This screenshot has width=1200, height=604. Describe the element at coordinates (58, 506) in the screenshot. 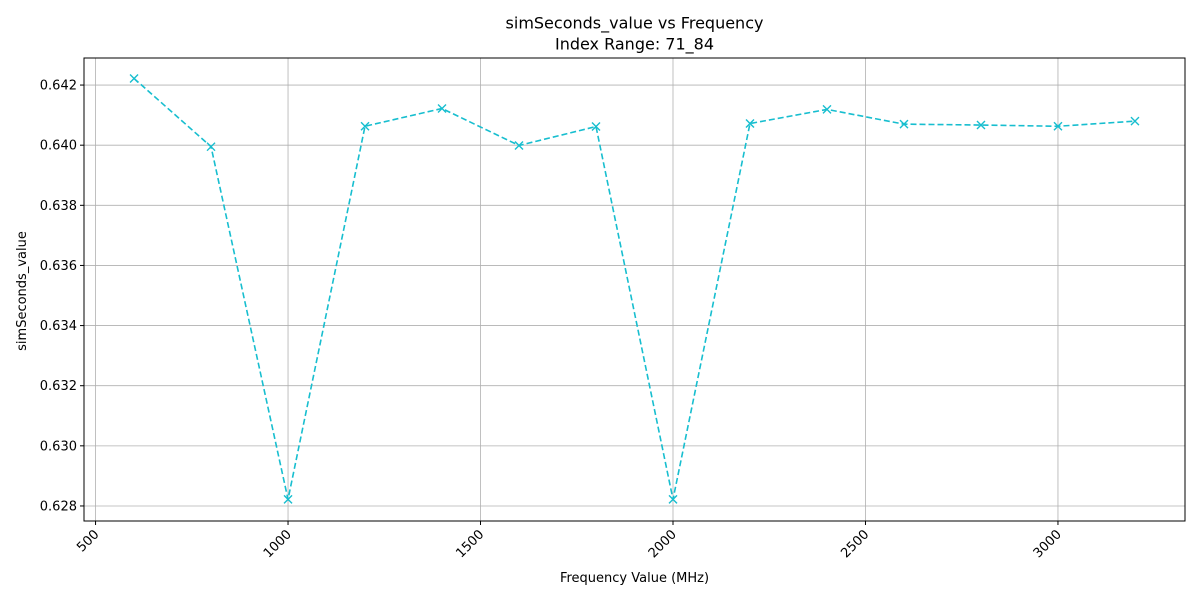

I see `y-tick-label: 0.628` at that location.